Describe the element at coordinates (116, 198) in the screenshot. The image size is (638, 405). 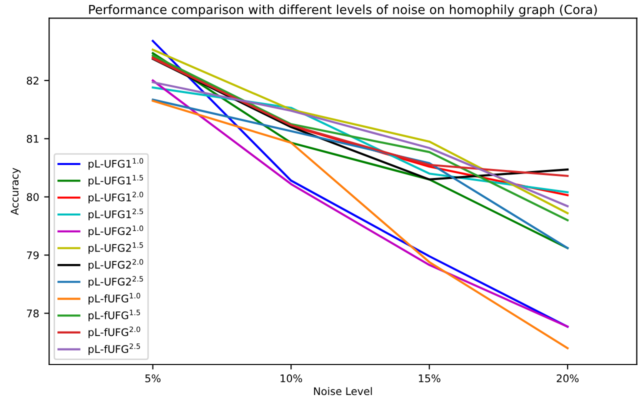
I see `legend-label: pL-UFG1$^{2.0}$` at that location.